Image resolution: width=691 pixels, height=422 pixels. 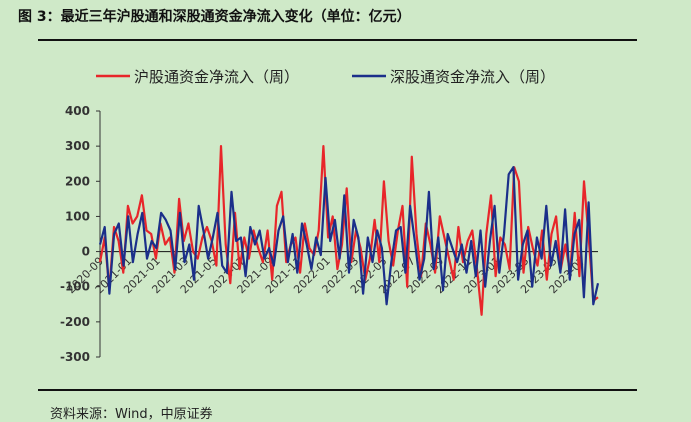 What do you see at coordinates (75, 357) in the screenshot?
I see `y-tick-label: -300` at bounding box center [75, 357].